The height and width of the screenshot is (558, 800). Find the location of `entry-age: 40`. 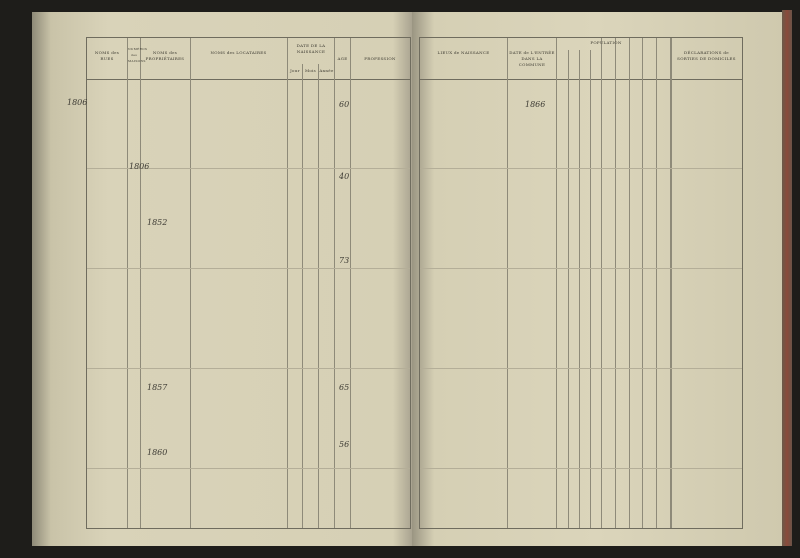

entry-age: 40 is located at coordinates (344, 176).